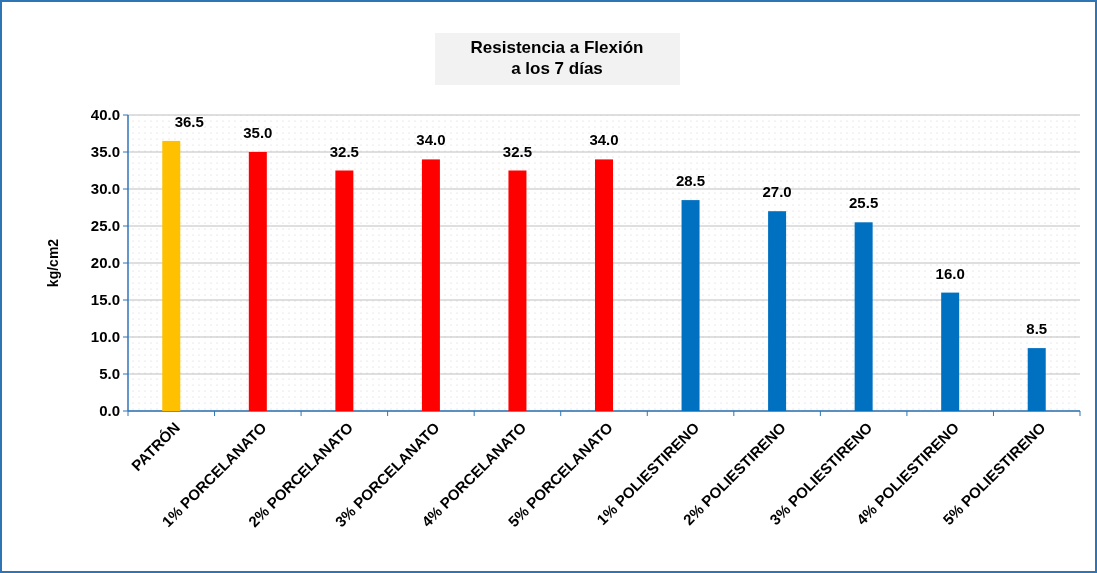 The image size is (1097, 573). I want to click on y-tick-label: 5.0, so click(109, 374).